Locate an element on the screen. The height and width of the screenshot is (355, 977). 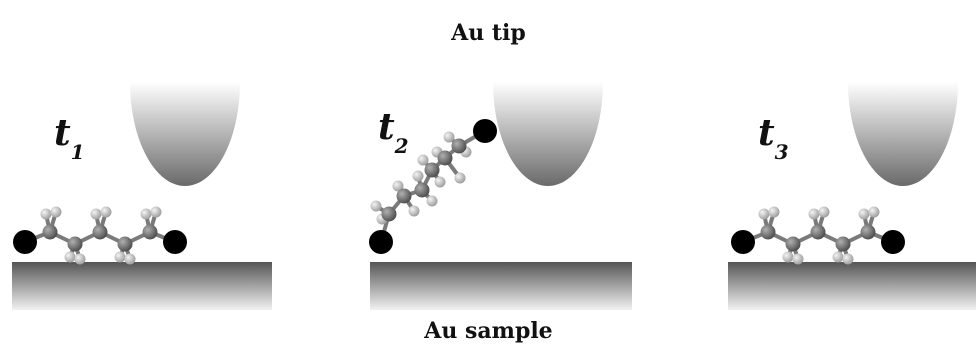
au-sample-label: Au sample is located at coordinates (488, 331).